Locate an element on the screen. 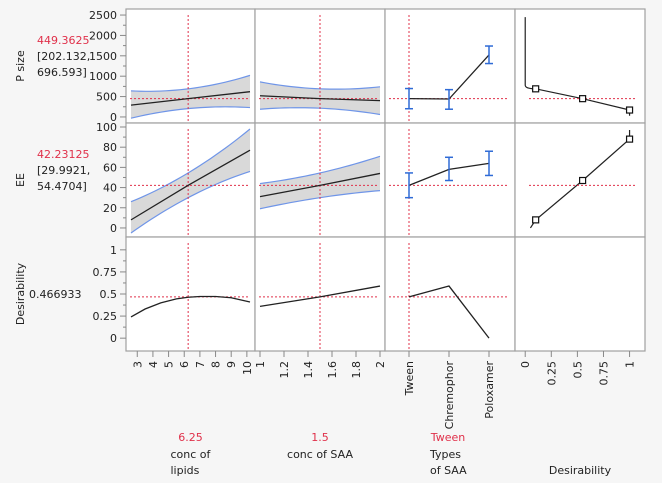 This screenshot has width=662, height=483. y-tick-label: 40 is located at coordinates (110, 188).